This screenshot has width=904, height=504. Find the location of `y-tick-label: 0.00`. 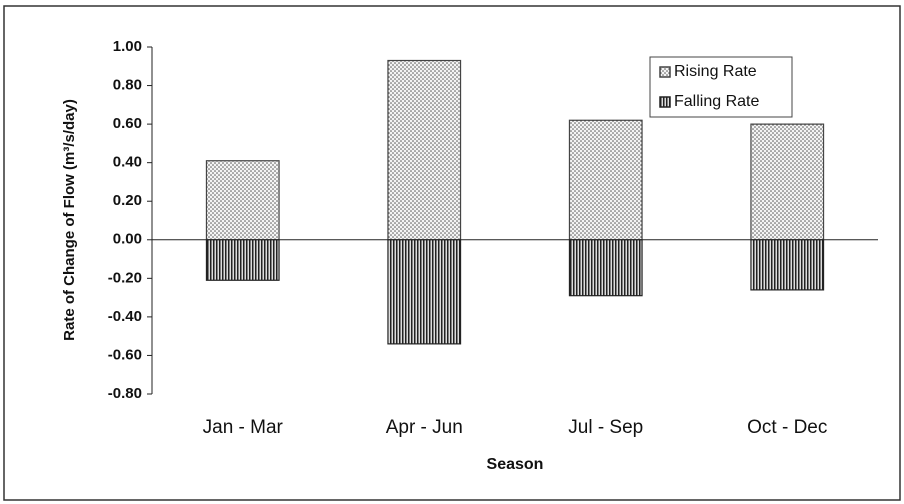

y-tick-label: 0.00 is located at coordinates (127, 239).